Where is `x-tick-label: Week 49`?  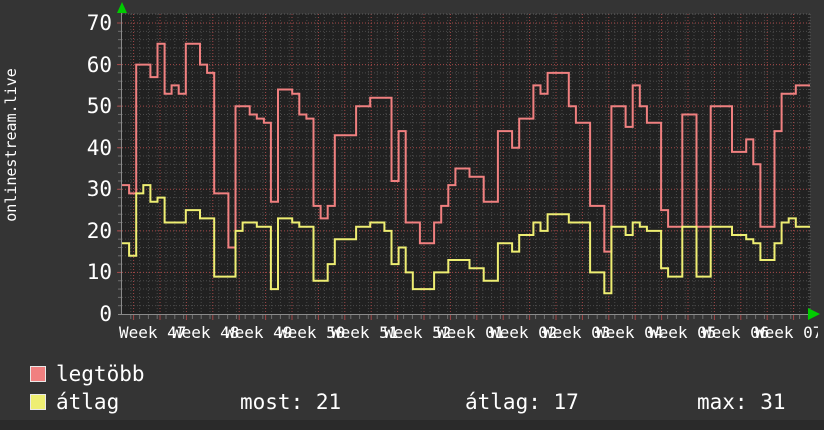 x-tick-label: Week 49 is located at coordinates (259, 332).